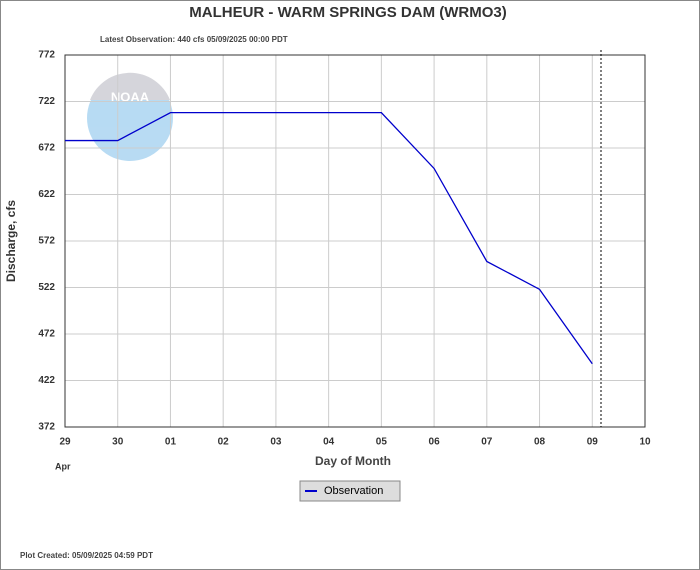 The width and height of the screenshot is (700, 570). What do you see at coordinates (63, 466) in the screenshot?
I see `x-sublabel: Apr` at bounding box center [63, 466].